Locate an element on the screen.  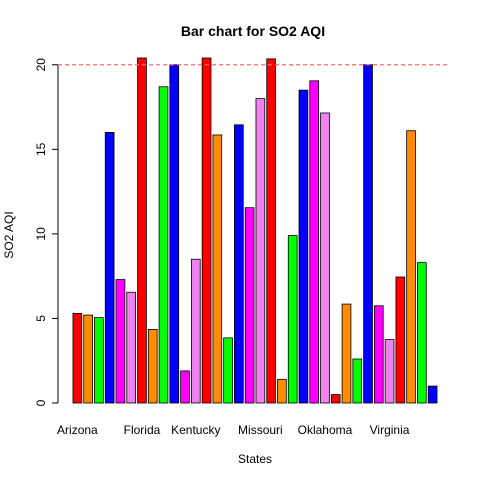
x-axis-label: States is located at coordinates (255, 459).